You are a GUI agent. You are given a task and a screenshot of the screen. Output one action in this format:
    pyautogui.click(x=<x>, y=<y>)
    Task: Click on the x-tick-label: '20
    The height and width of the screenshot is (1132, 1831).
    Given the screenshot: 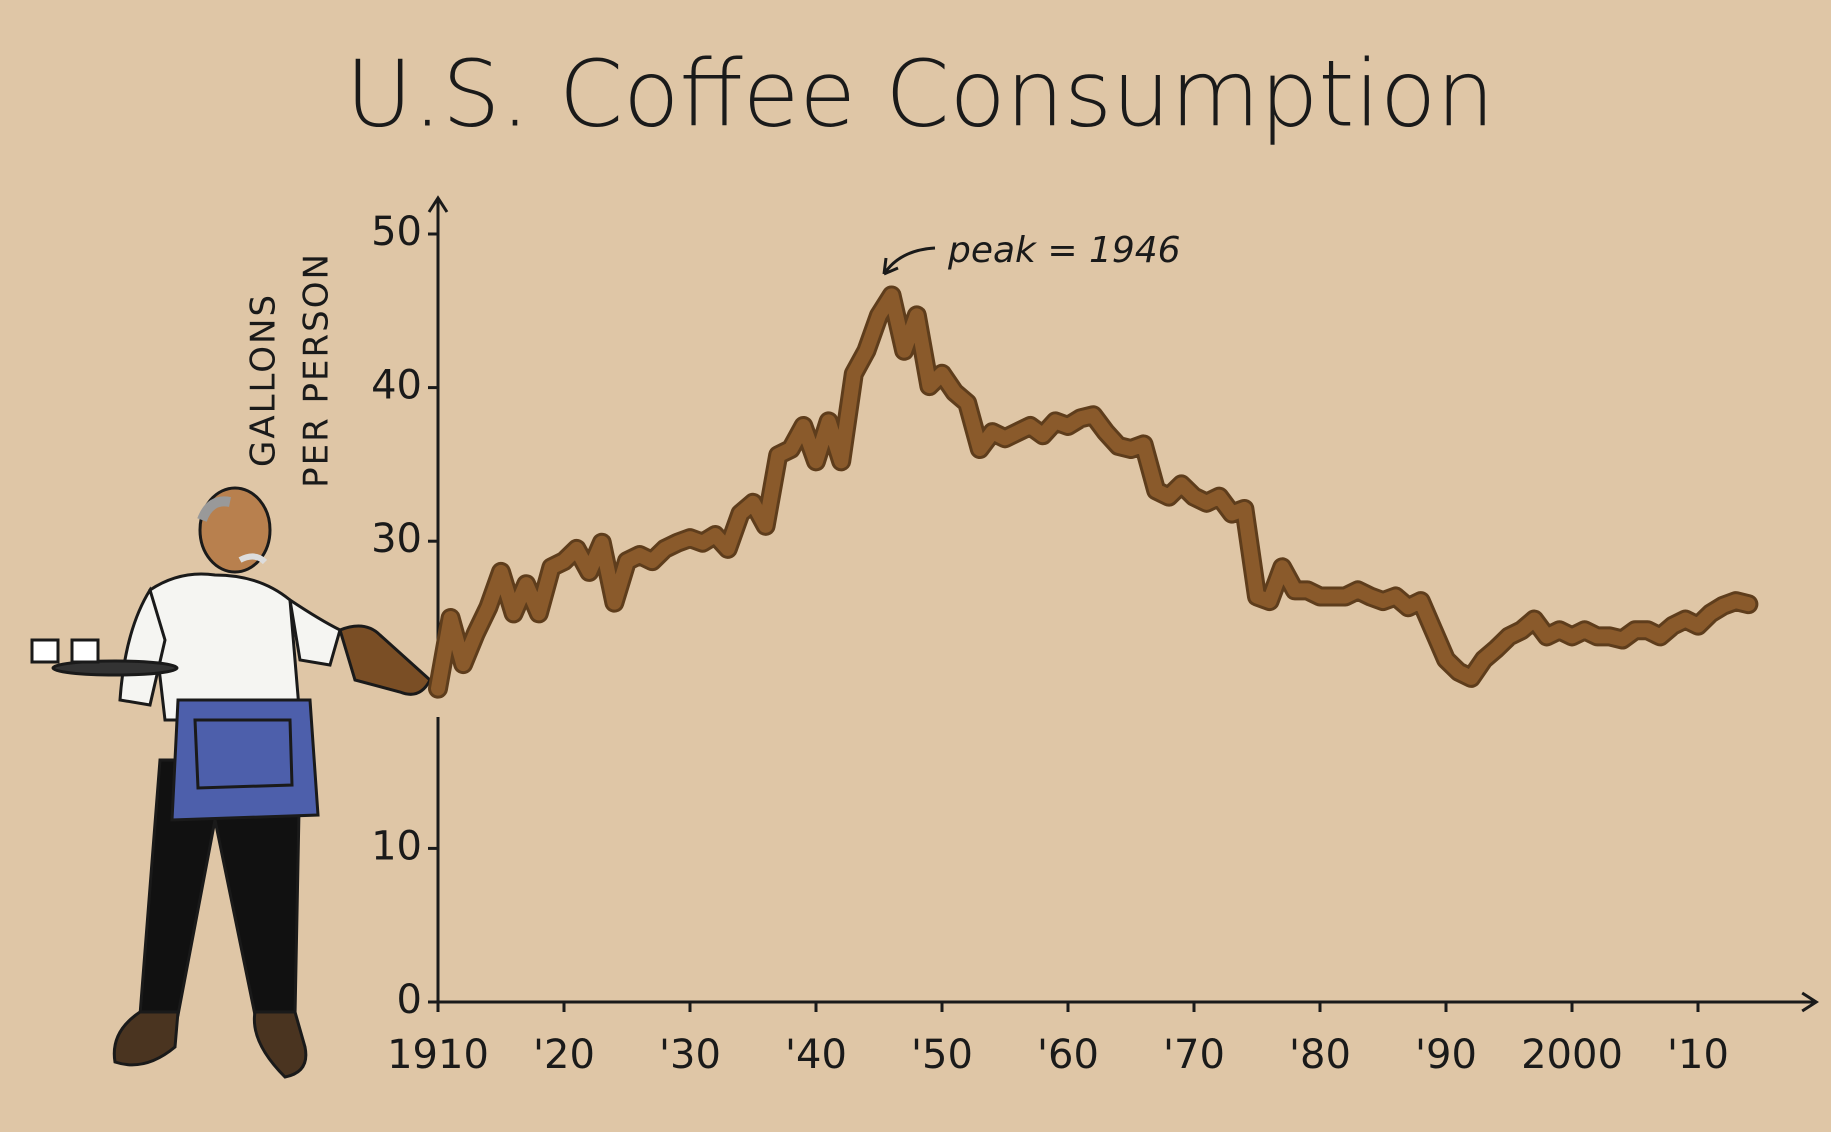 What is the action you would take?
    pyautogui.click(x=564, y=1055)
    